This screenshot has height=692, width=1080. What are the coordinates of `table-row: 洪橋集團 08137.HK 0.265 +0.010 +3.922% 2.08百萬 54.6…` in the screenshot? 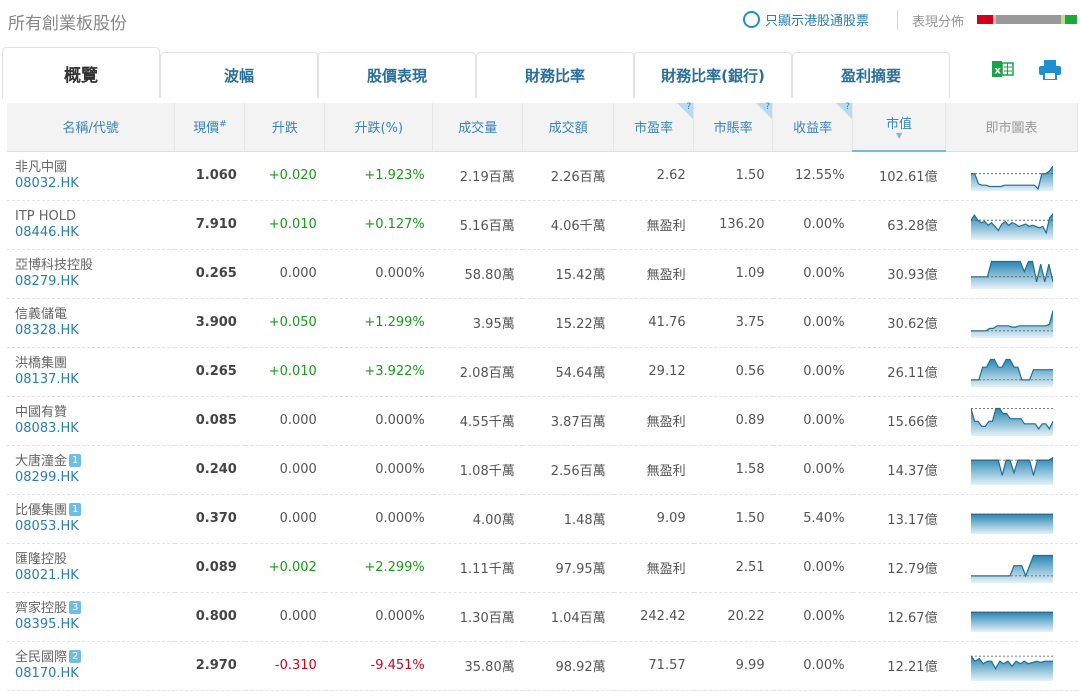 It's located at (542, 372).